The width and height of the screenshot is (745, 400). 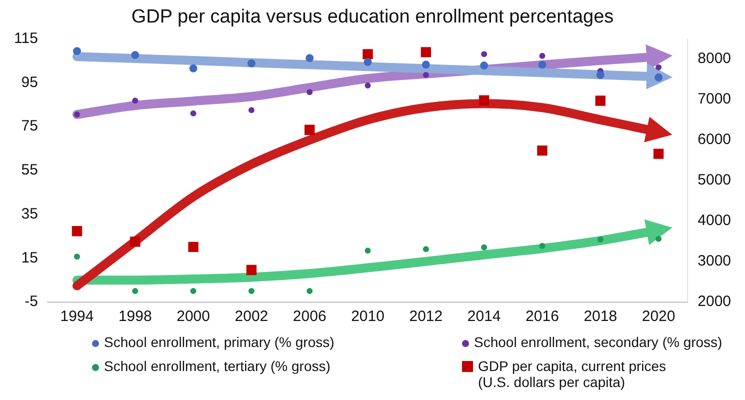 What do you see at coordinates (26, 38) in the screenshot?
I see `y-tick-label: 115` at bounding box center [26, 38].